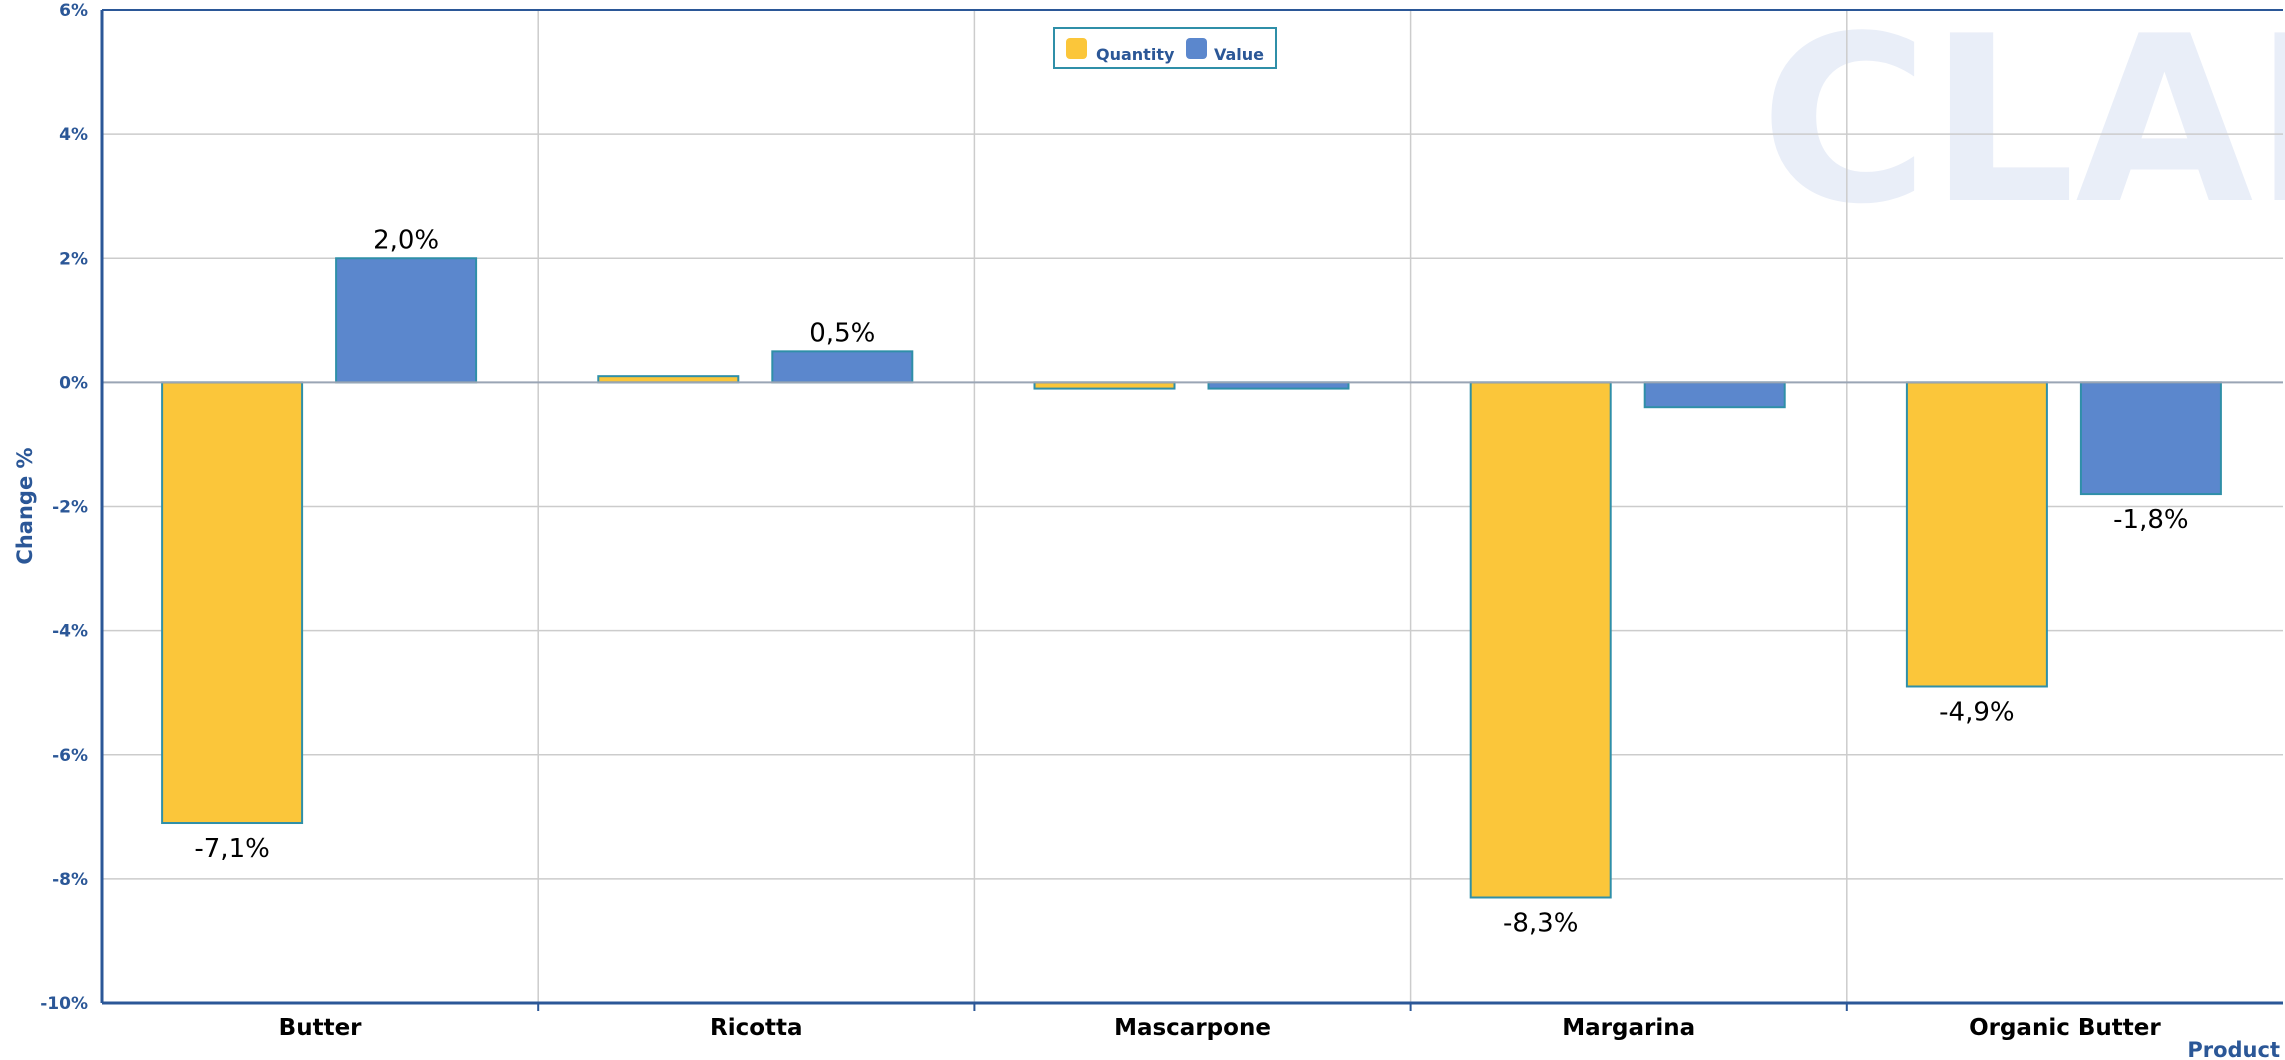 The height and width of the screenshot is (1060, 2285). What do you see at coordinates (1976, 534) in the screenshot?
I see `bar-quantity-organic-butter` at bounding box center [1976, 534].